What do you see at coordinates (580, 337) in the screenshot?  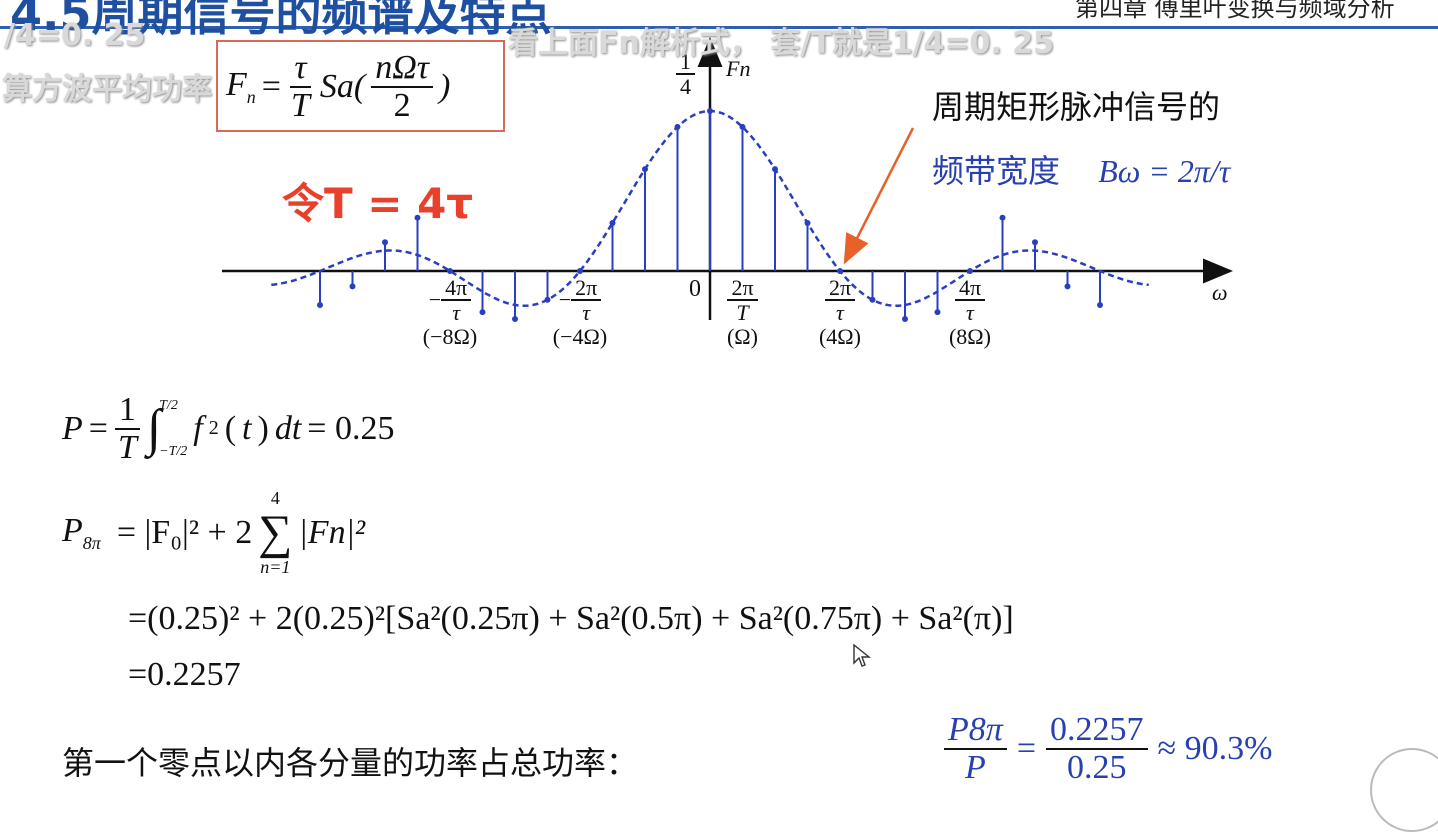 I see `tick-harmonic: (−4Ω)` at bounding box center [580, 337].